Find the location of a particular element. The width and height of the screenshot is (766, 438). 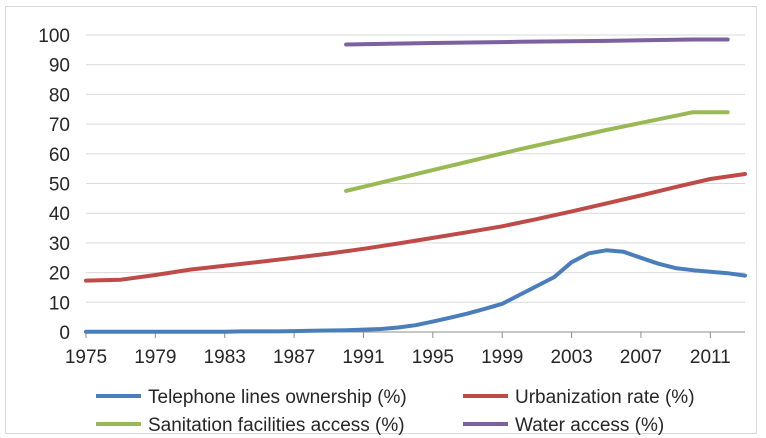

x-tick-label: 1979 is located at coordinates (155, 357).